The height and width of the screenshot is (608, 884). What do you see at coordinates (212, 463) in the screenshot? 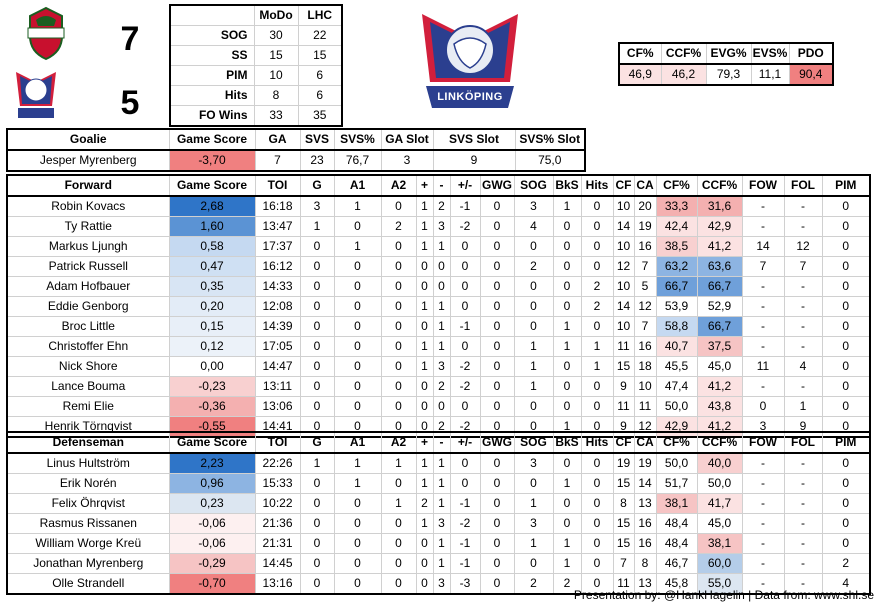
I see `game-score-cell: 2,23` at bounding box center [212, 463].